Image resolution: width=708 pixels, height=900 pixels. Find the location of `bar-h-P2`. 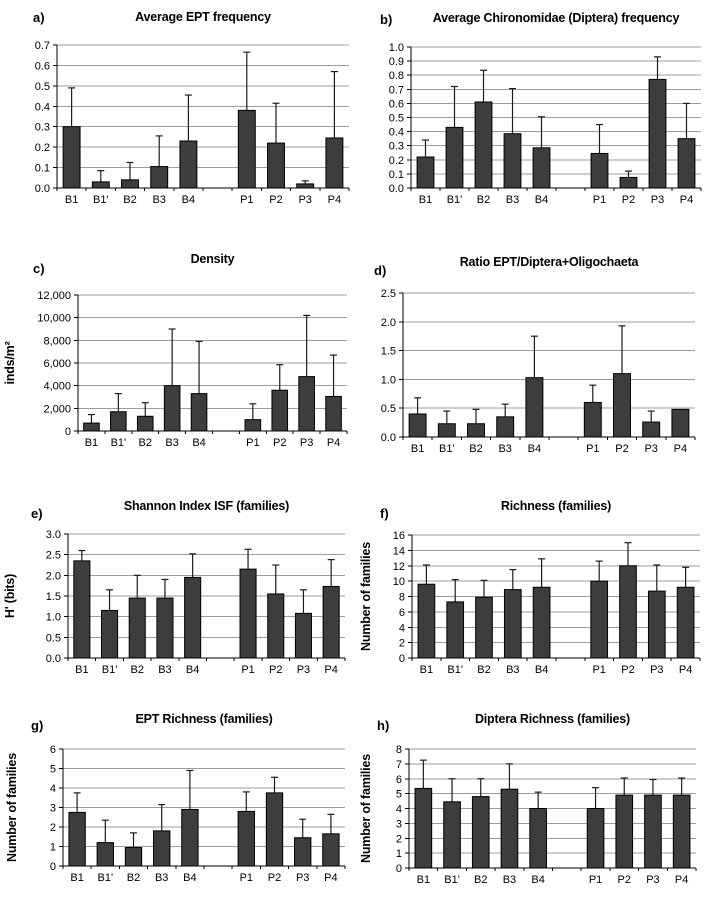

bar-h-P2 is located at coordinates (624, 831).